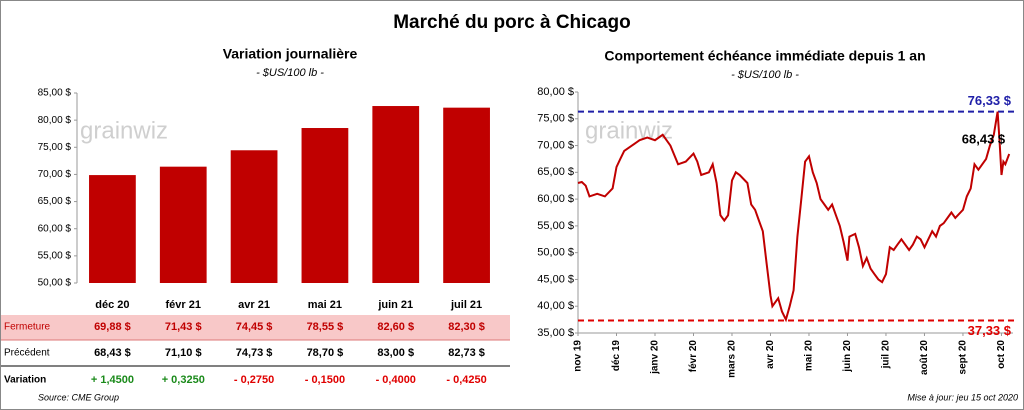  I want to click on x-tick-label: févr 20, so click(693, 356).